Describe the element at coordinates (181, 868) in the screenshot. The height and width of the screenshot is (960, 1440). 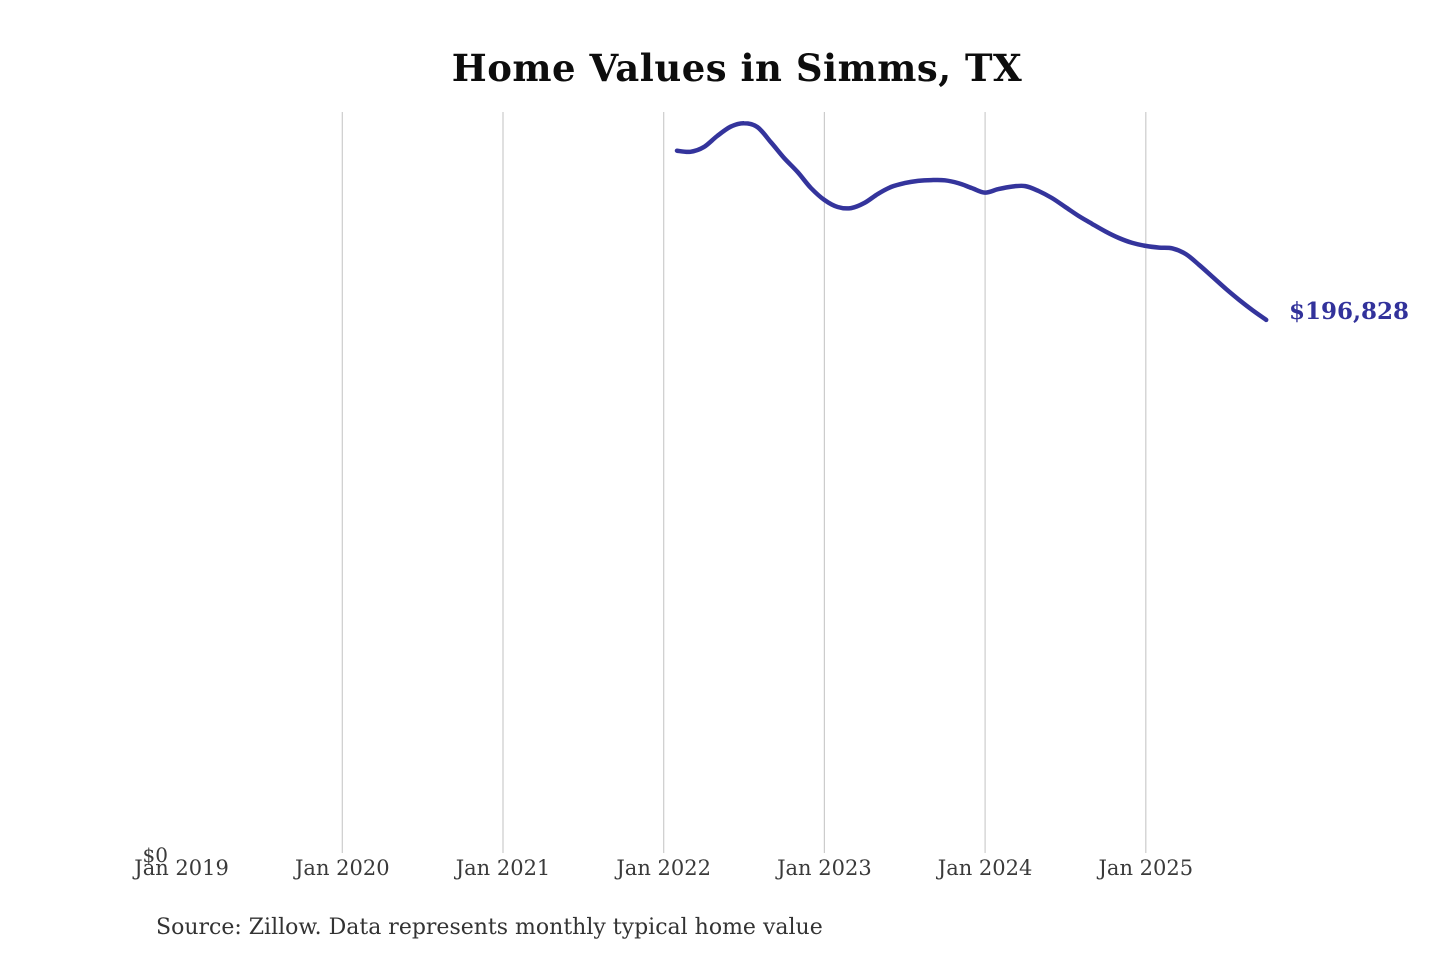
I see `x-tick-label: Jan 2019` at that location.